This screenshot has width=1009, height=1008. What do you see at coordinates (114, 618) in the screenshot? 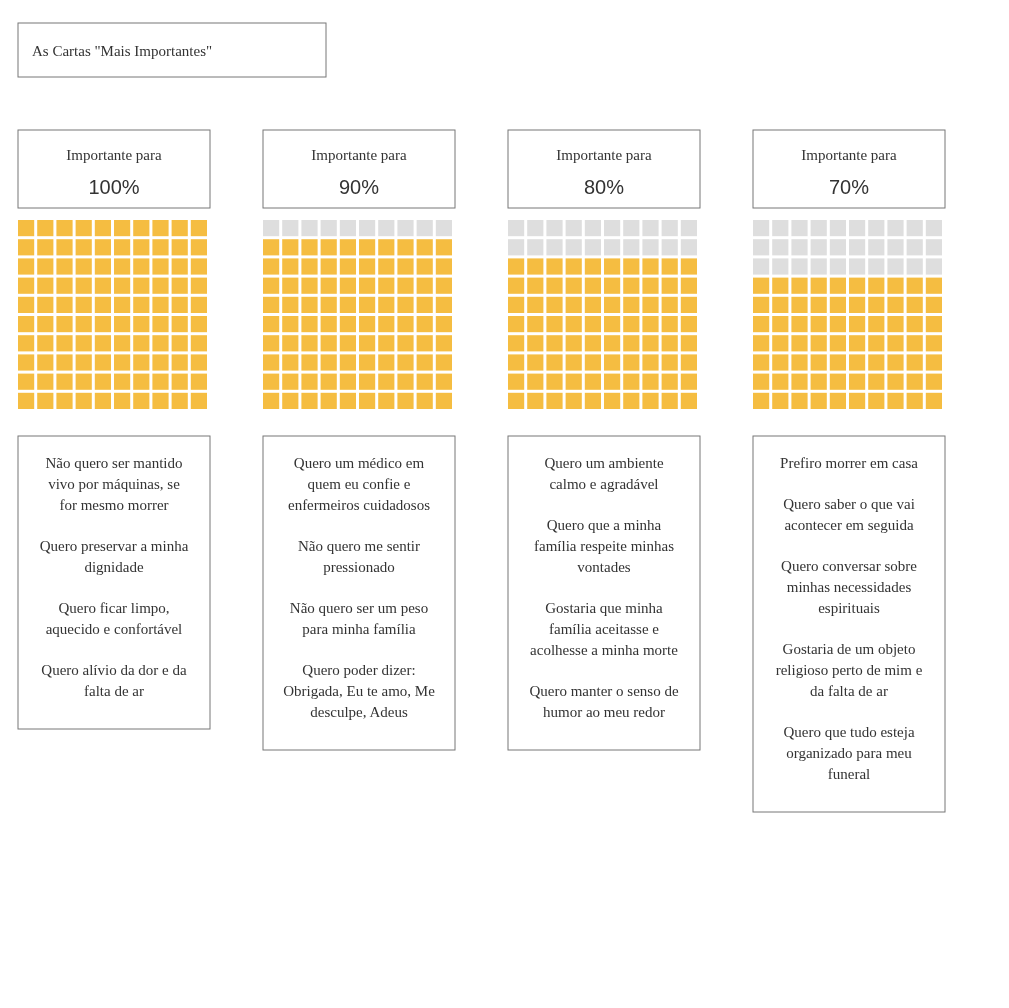
I see `text: Quero ficar limpo, aquecido e confortável` at bounding box center [114, 618].